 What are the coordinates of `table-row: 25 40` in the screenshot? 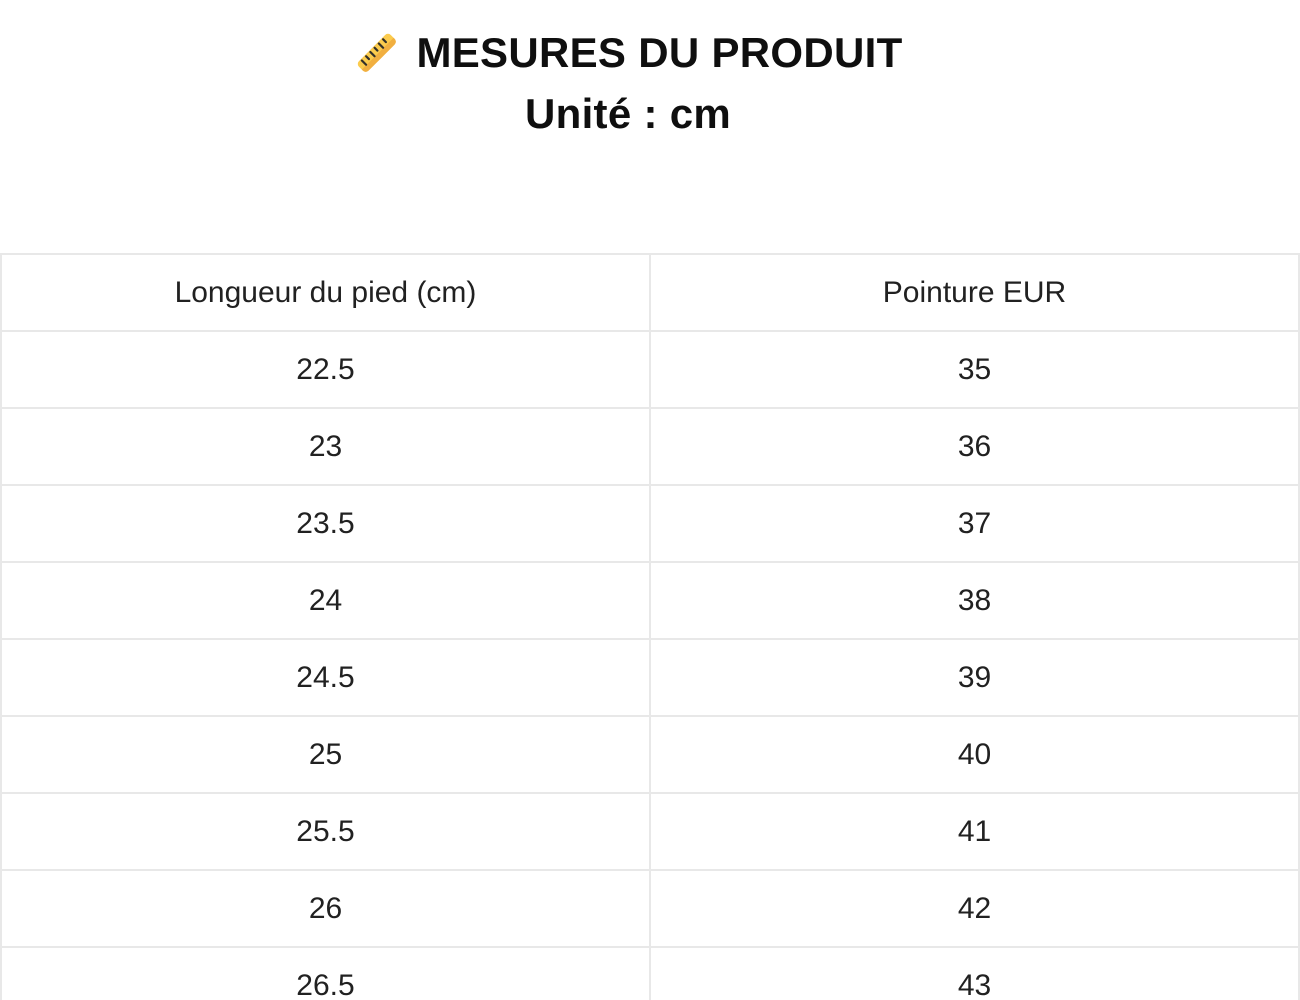 It's located at (650, 754).